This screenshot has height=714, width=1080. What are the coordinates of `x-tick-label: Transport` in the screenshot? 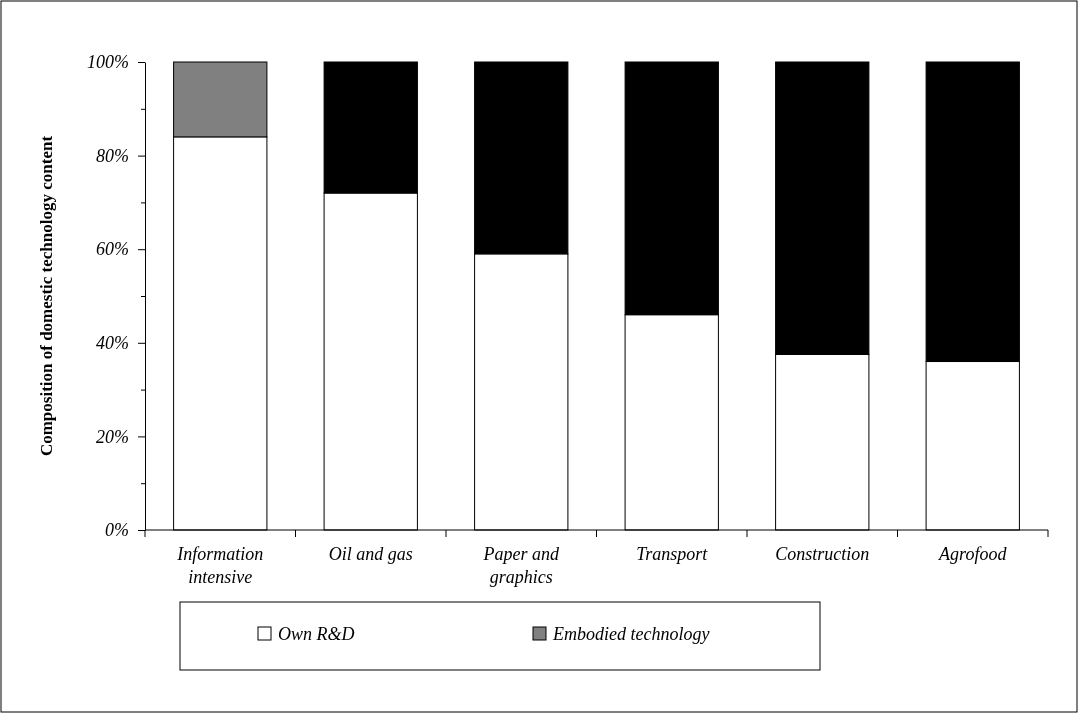 It's located at (672, 554).